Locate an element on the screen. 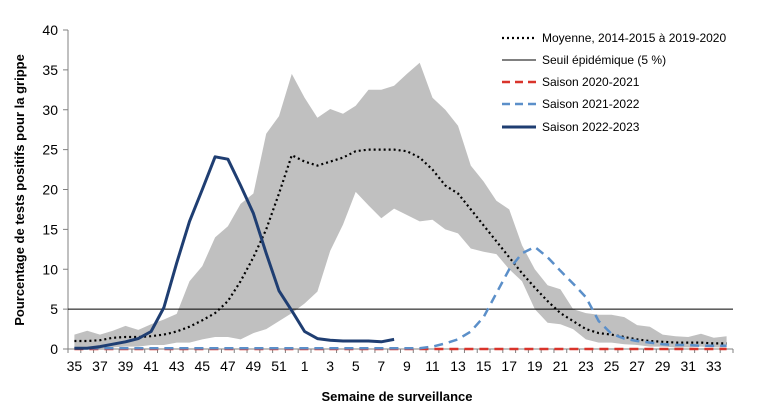  y-tick-labels: 0 5 10 15 20 25 30 35 40 is located at coordinates (50, 189).